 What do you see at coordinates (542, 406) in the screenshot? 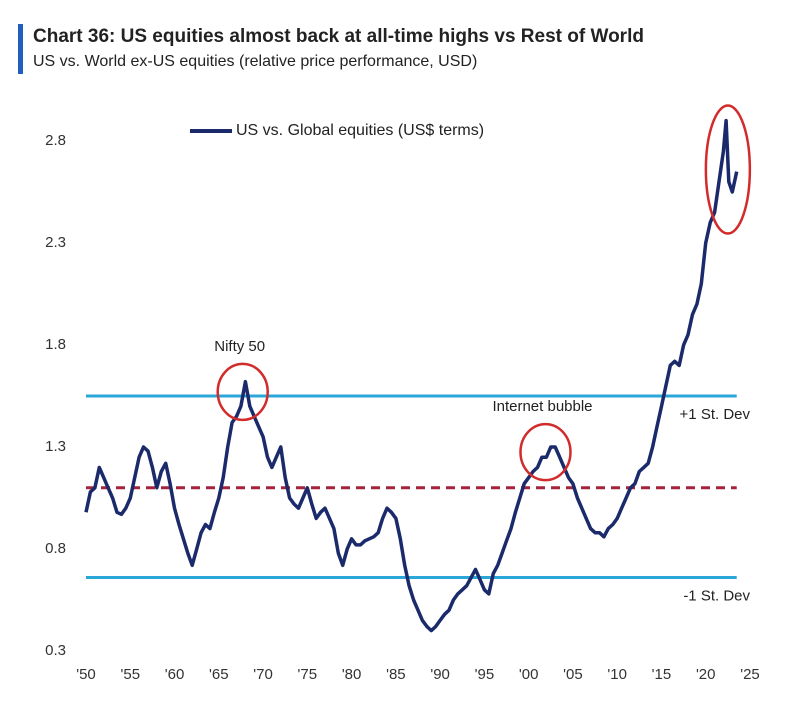
I see `annotation-text: Internet bubble` at bounding box center [542, 406].